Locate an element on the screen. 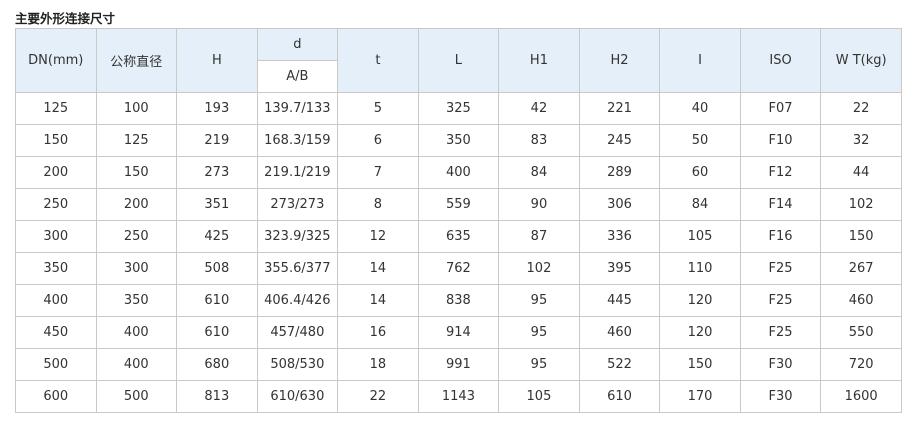  table-cell: 83 is located at coordinates (539, 140).